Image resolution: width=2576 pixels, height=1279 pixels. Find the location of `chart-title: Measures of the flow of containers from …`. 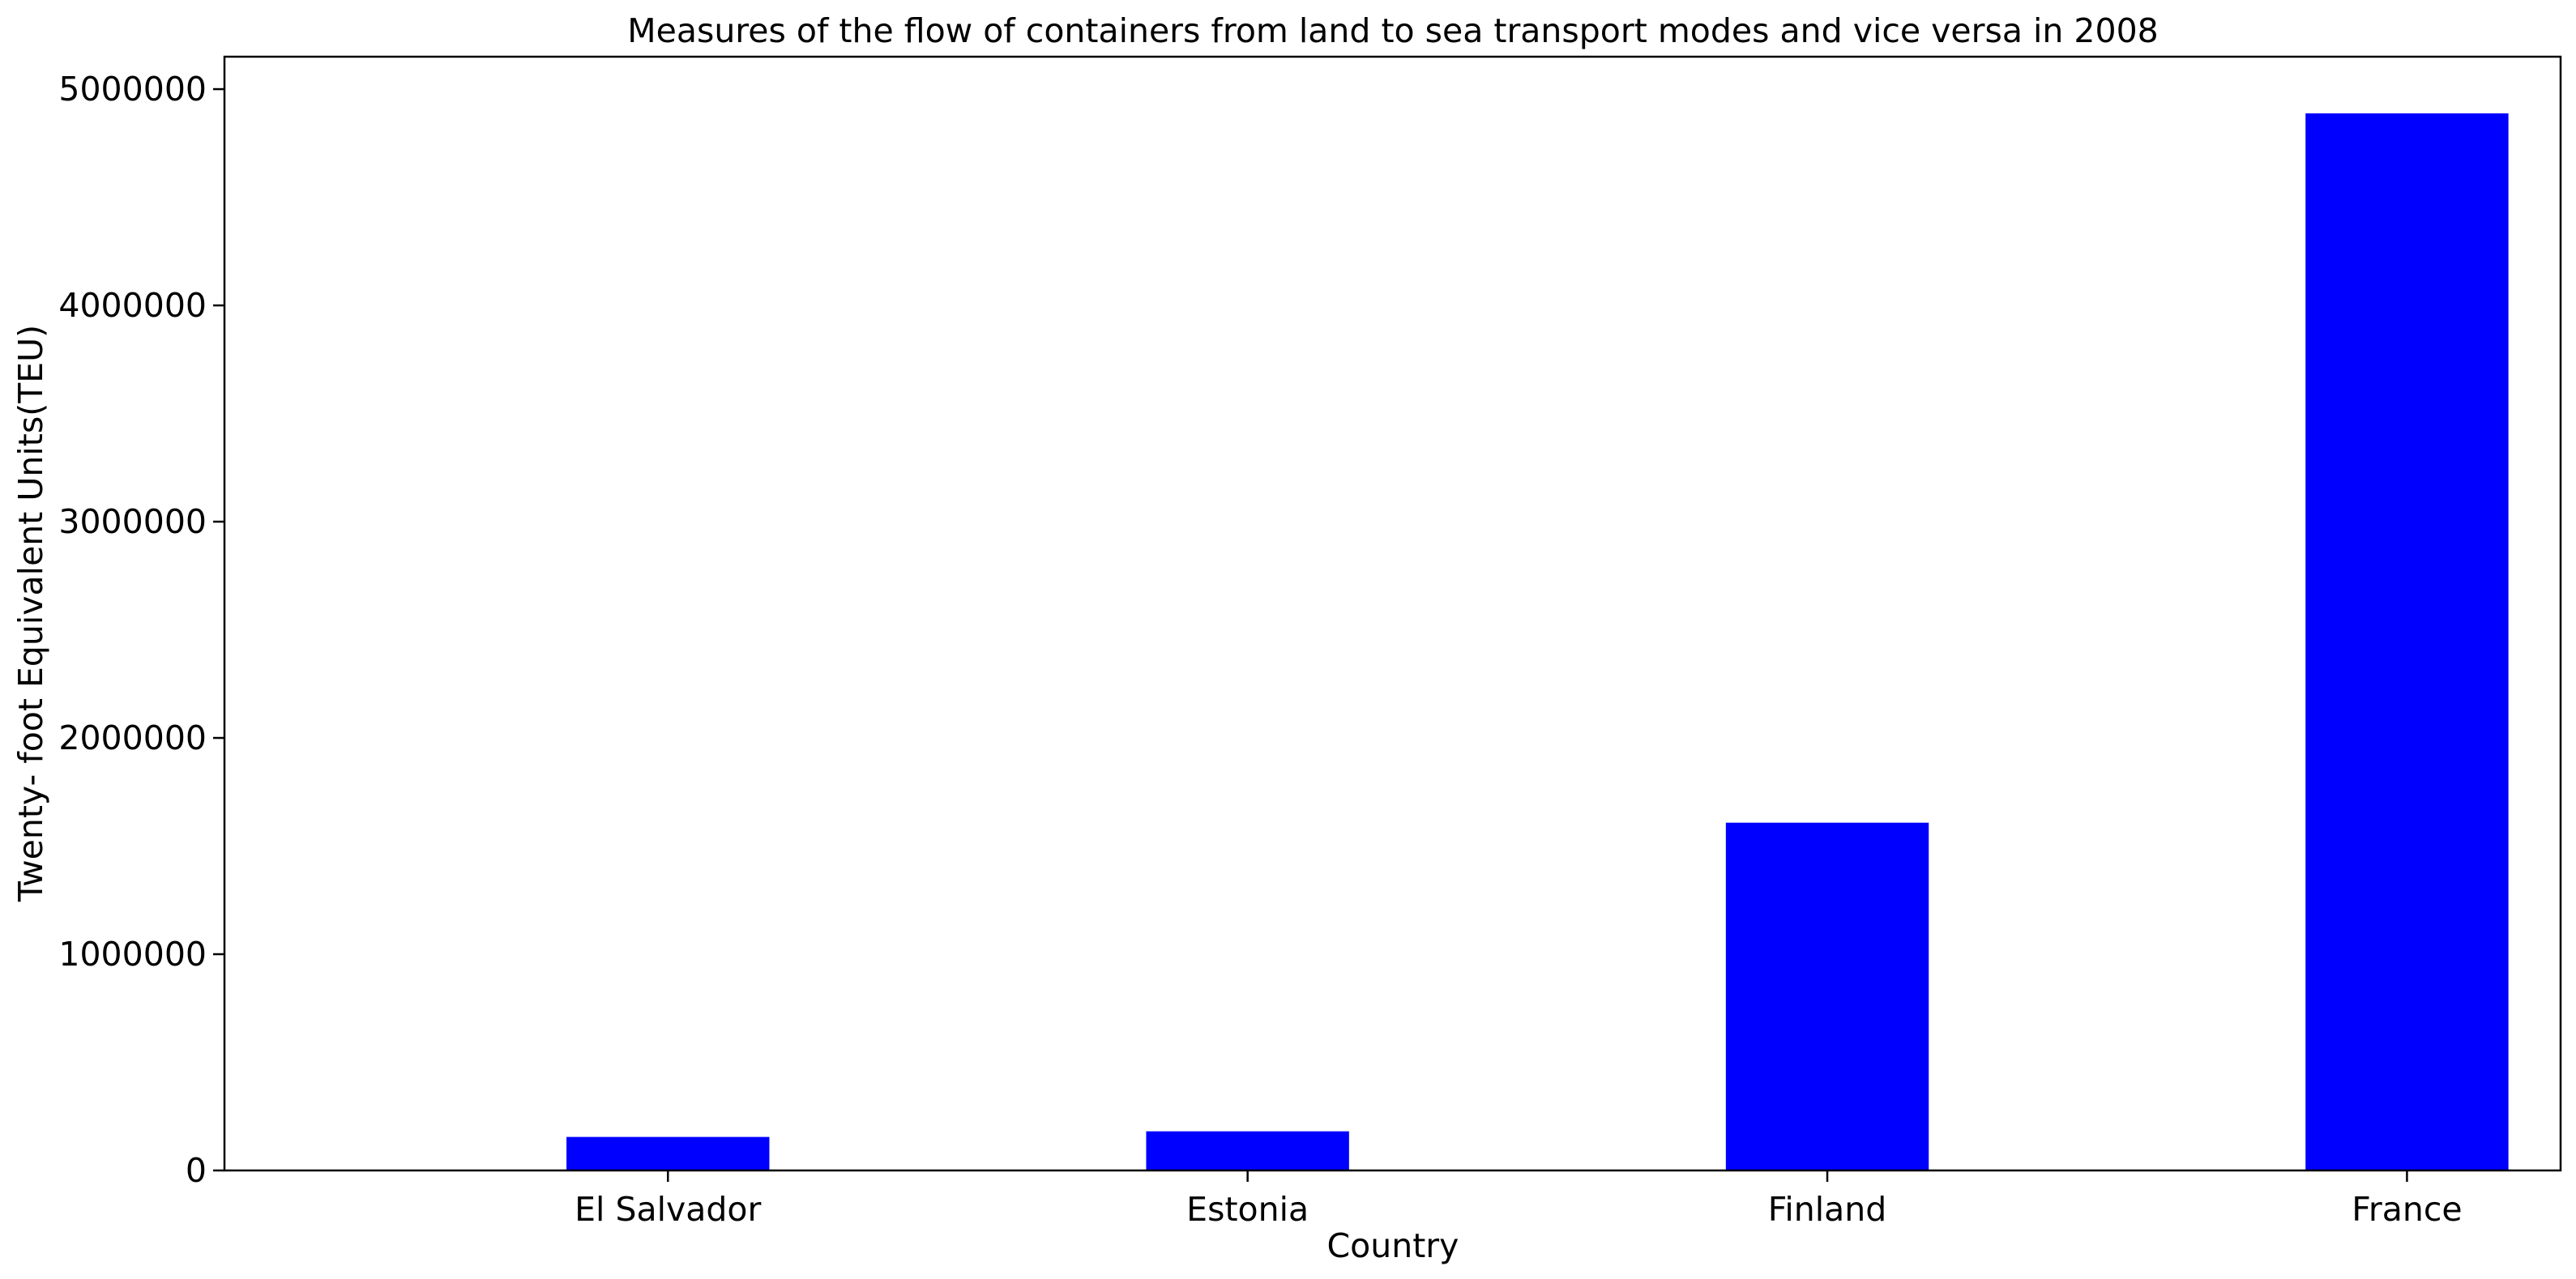

chart-title: Measures of the flow of containers from … is located at coordinates (1393, 30).